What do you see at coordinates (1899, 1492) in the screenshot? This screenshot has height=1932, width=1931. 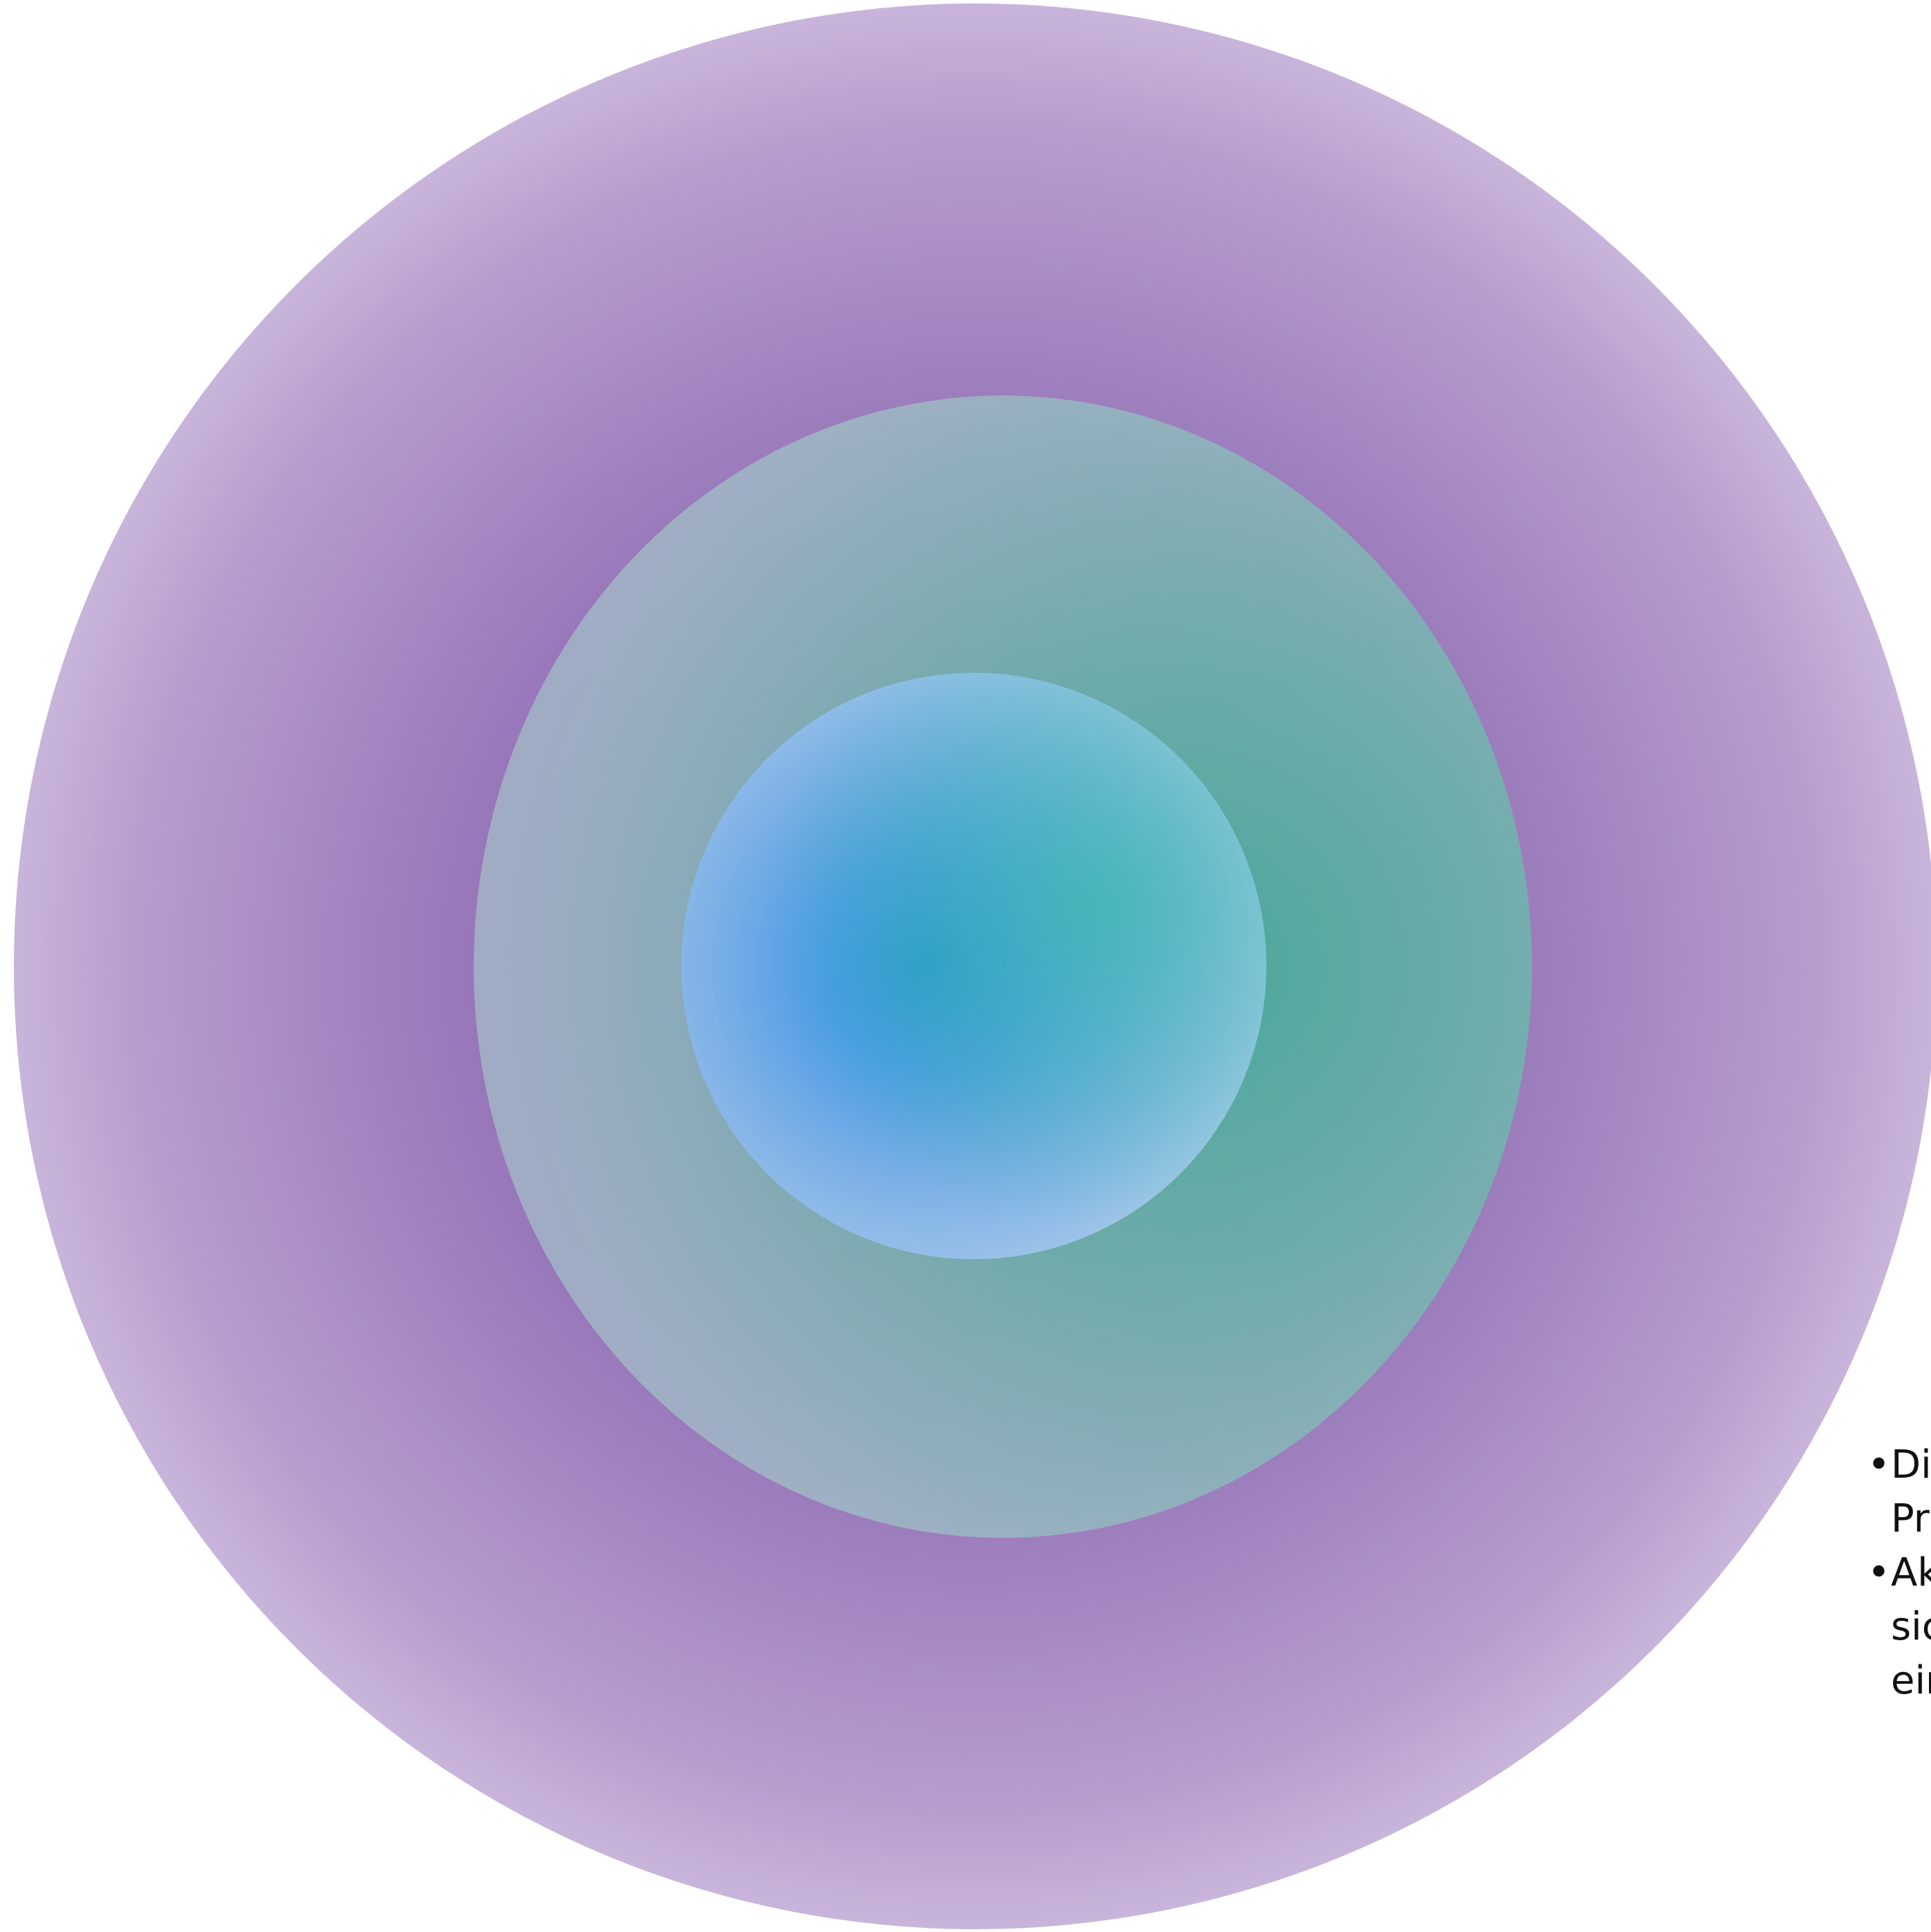 I see `bullet-item-1: Di Pr` at bounding box center [1899, 1492].